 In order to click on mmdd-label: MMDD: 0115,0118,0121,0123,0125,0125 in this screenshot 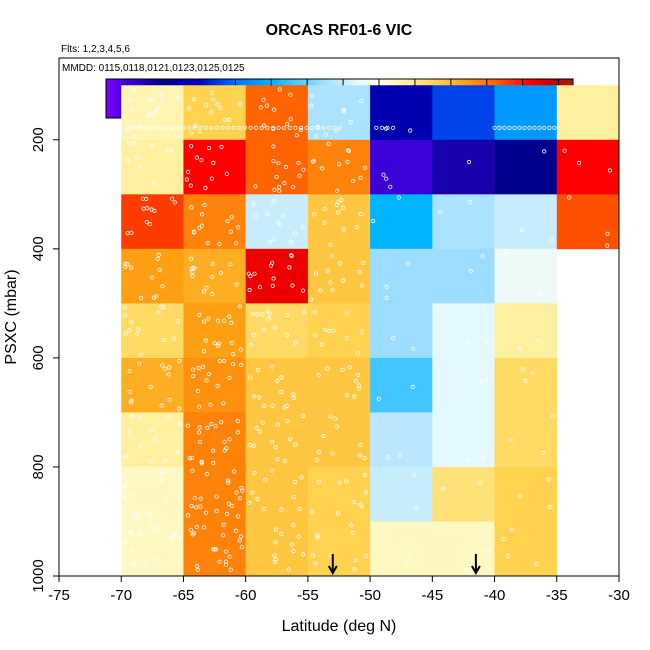, I will do `click(153, 68)`.